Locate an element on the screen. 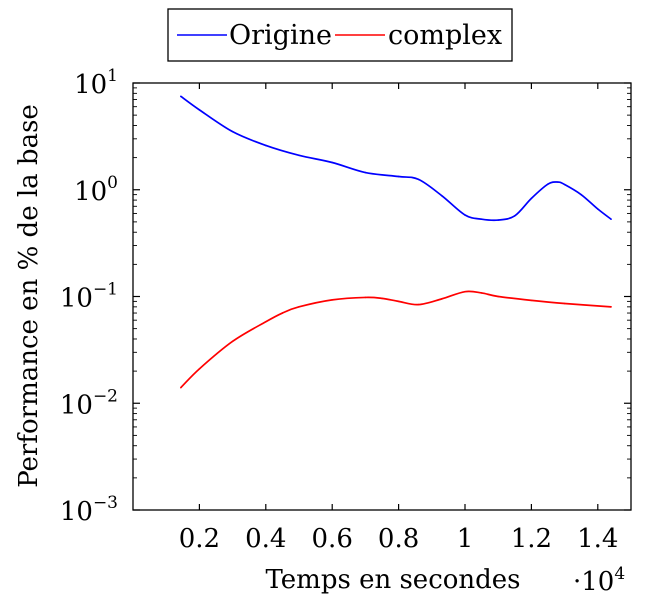 Image resolution: width=646 pixels, height=596 pixels. x-tick-label: 0.8 is located at coordinates (398, 539).